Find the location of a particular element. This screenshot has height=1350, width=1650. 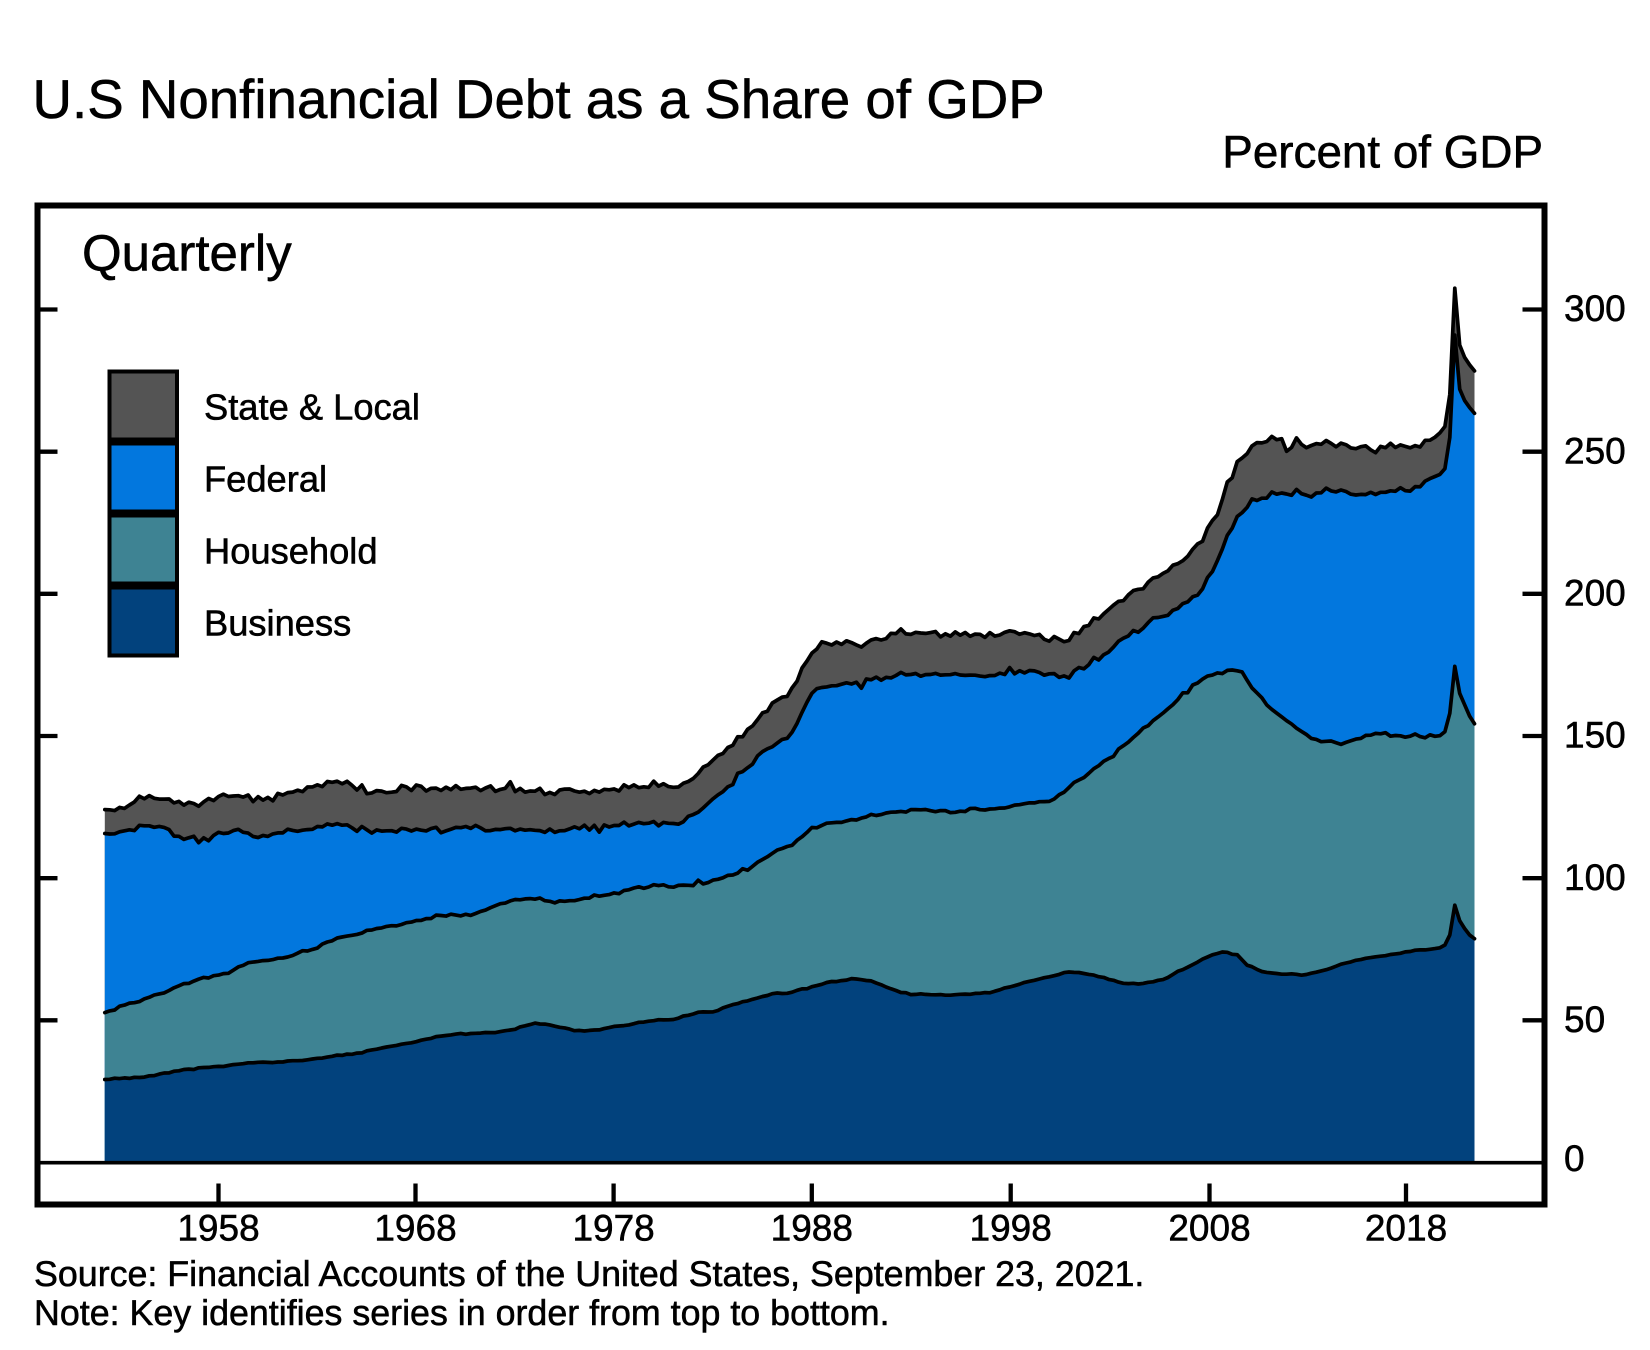

svg-text: 1978 is located at coordinates (613, 1228).